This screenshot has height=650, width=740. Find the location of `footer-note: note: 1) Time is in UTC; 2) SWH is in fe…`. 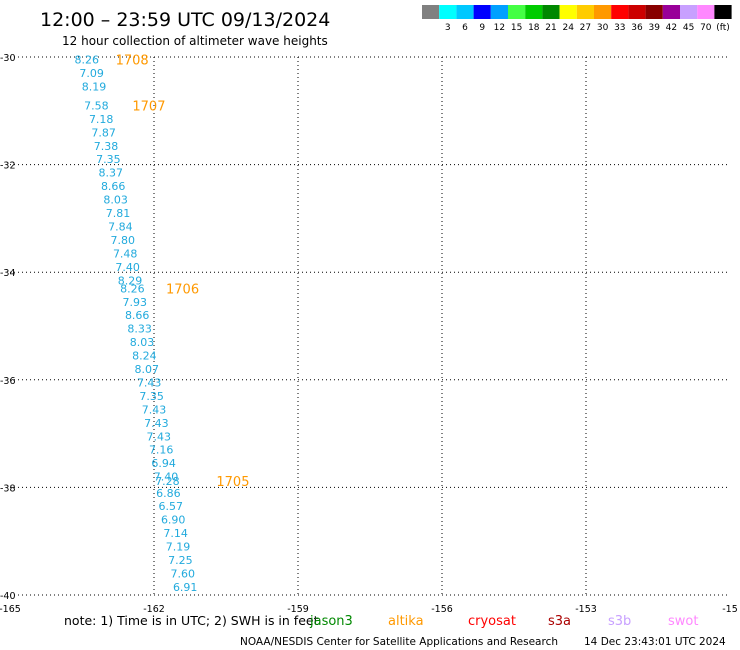

footer-note: note: 1) Time is in UTC; 2) SWH is in fe… is located at coordinates (191, 620).